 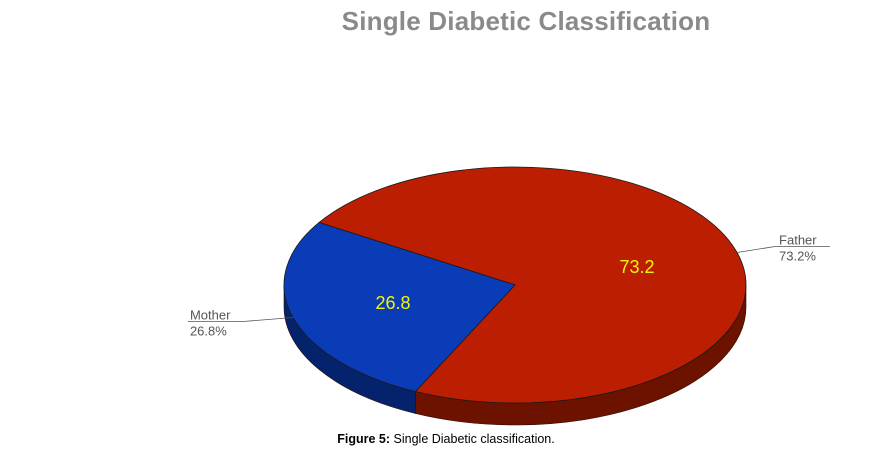 I want to click on slice-value-label-mother: 26.8, so click(x=392, y=303).